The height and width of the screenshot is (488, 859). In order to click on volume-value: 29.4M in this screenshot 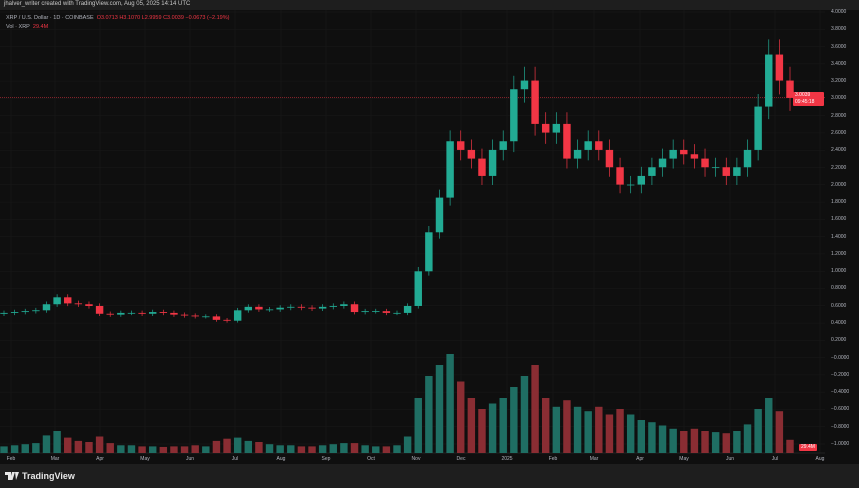, I will do `click(40, 27)`.